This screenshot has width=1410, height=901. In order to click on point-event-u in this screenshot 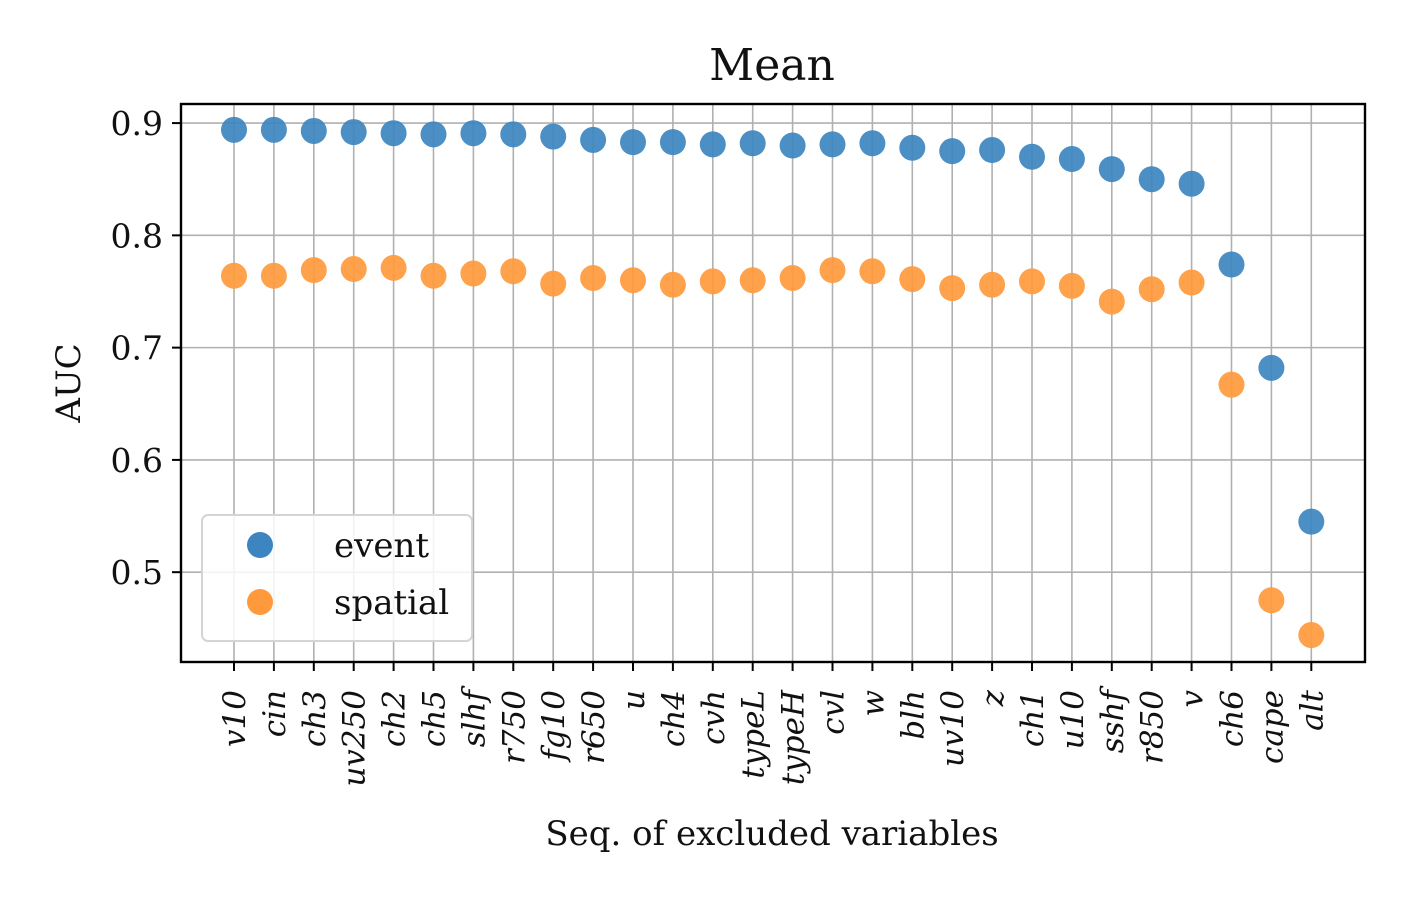, I will do `click(633, 142)`.